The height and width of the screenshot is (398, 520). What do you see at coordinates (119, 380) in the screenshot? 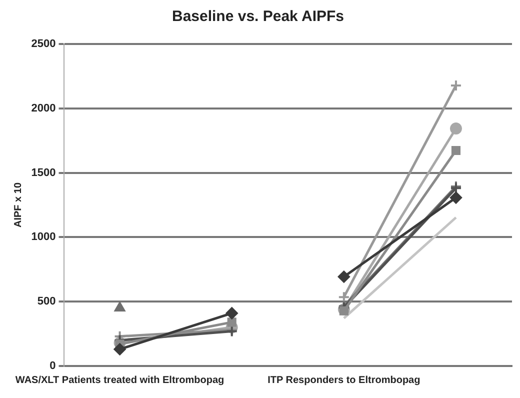
I see `x-tick-label: WAS/XLT Patients treated with Eltrombopag` at bounding box center [119, 380].